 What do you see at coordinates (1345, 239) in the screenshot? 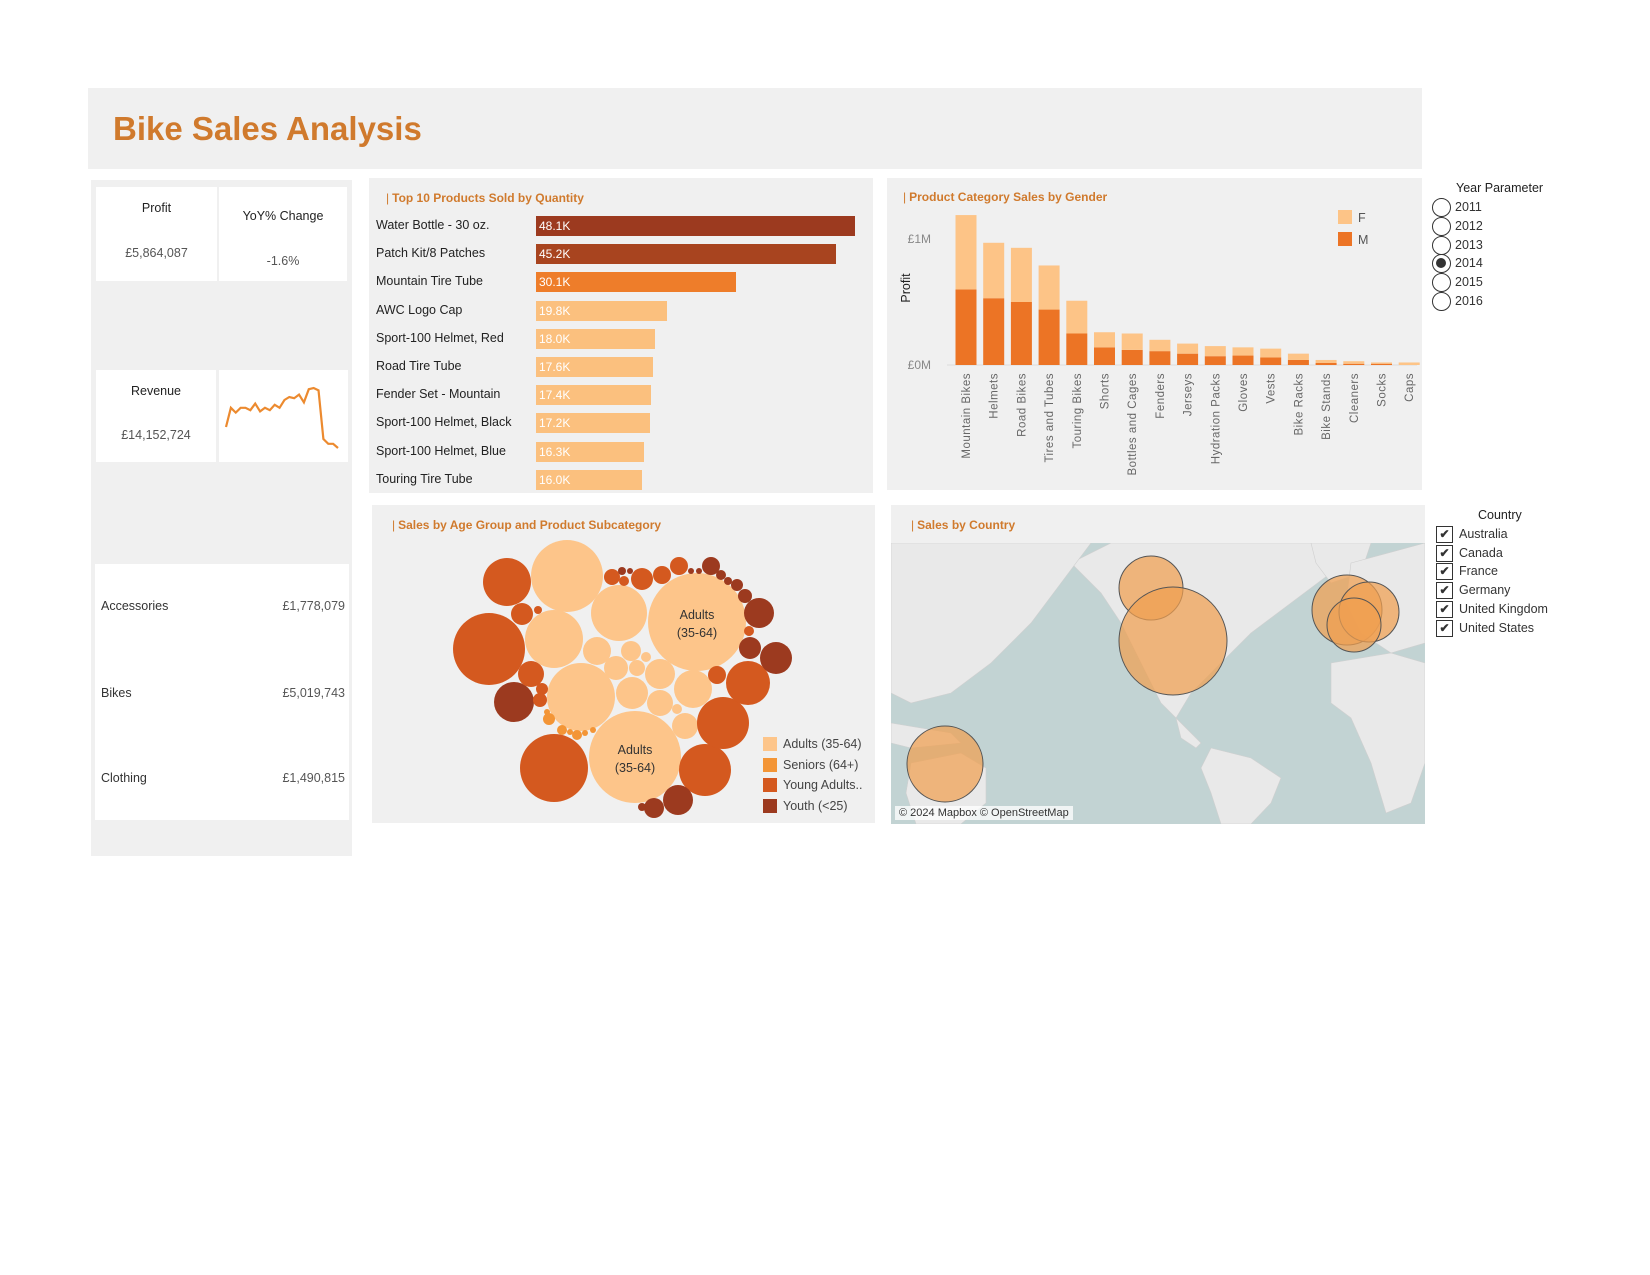
I see `legend-swatch-m` at bounding box center [1345, 239].